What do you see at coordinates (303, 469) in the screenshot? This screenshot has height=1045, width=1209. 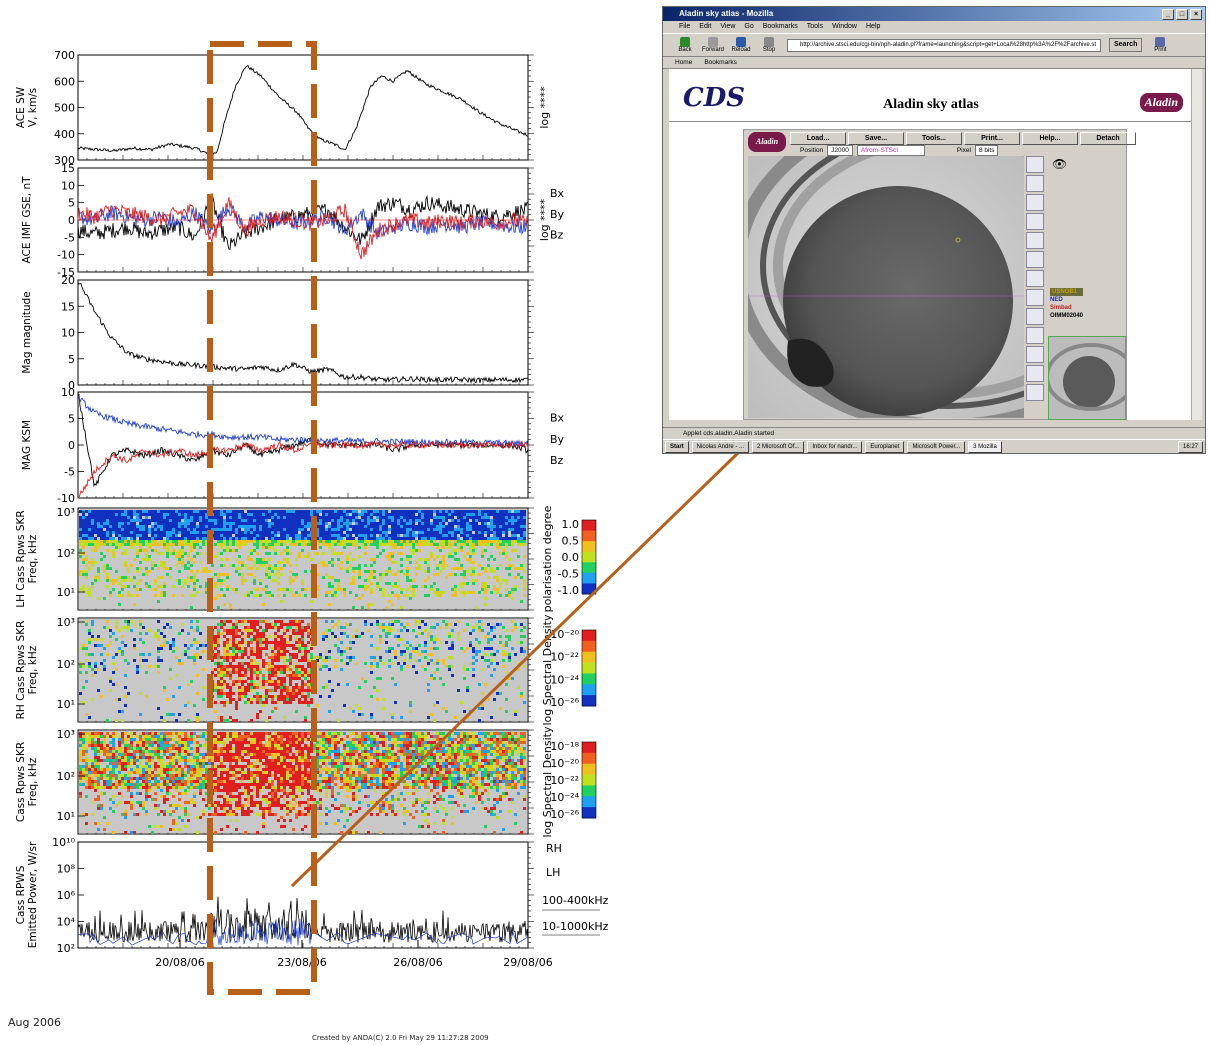 I see `mag_ksm-series-line` at bounding box center [303, 469].